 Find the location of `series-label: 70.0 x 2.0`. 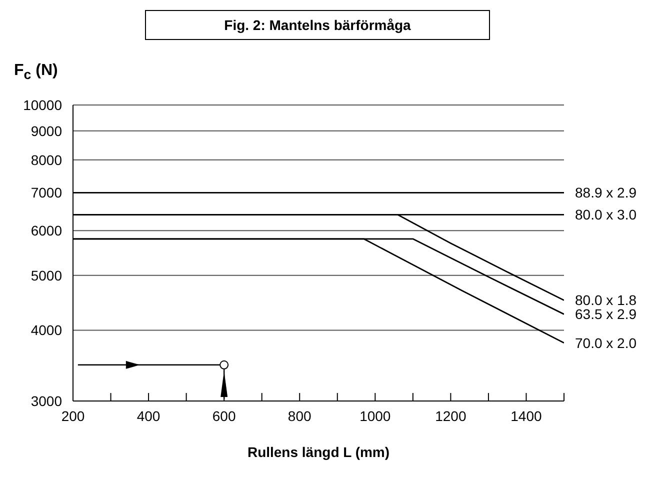

series-label: 70.0 x 2.0 is located at coordinates (606, 342).